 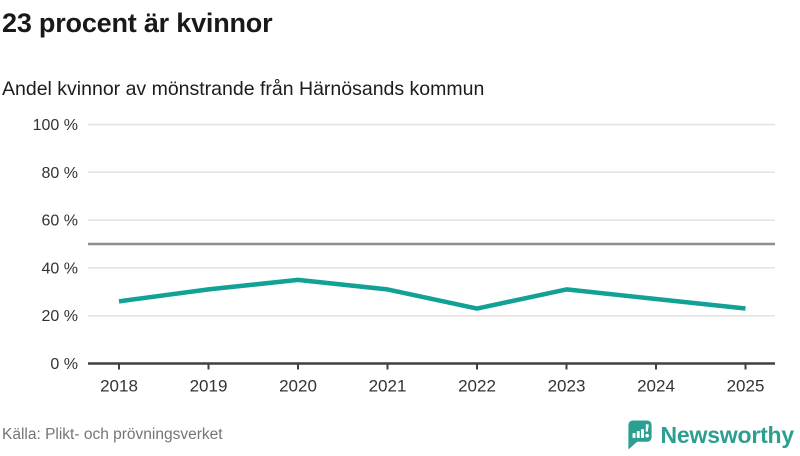 I want to click on x-axis-tick-label: 2021, so click(x=388, y=386).